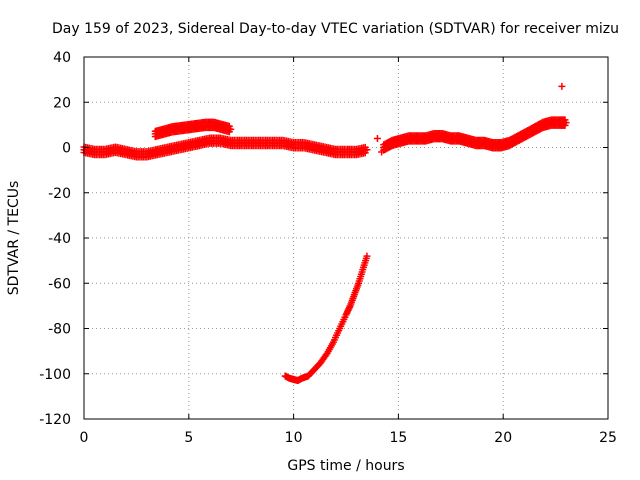  I want to click on x-tick-label: 5, so click(188, 438).